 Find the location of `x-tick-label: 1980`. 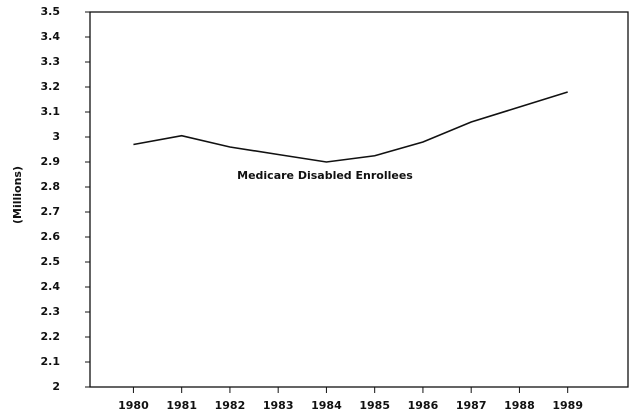

x-tick-label: 1980 is located at coordinates (133, 405).